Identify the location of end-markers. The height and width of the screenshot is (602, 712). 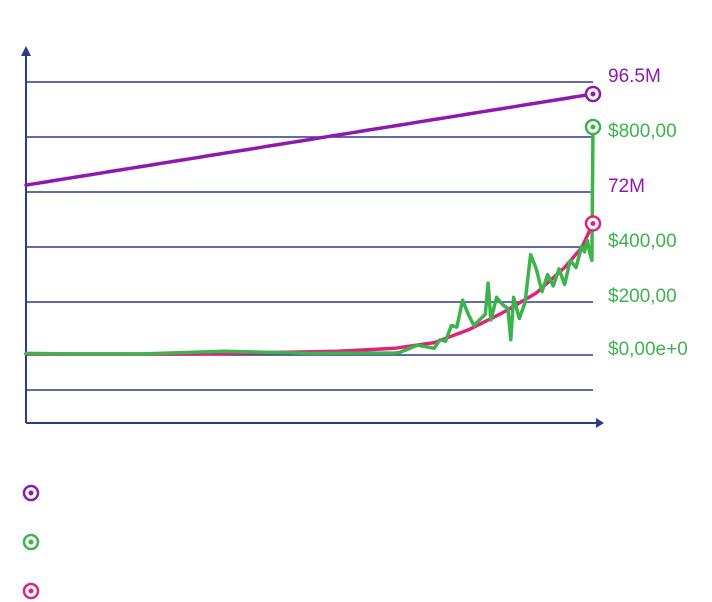
(593, 158).